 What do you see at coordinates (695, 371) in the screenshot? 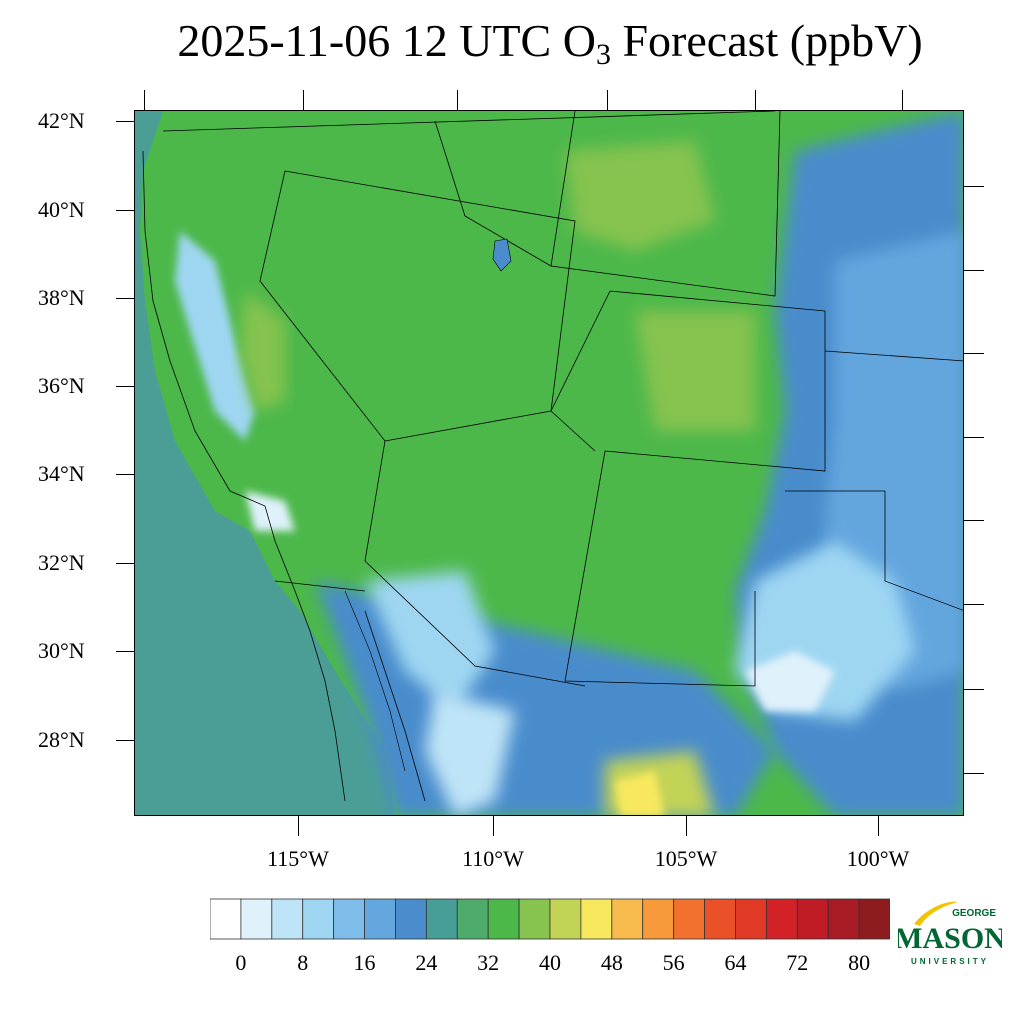
I see `colorado-high-region` at bounding box center [695, 371].